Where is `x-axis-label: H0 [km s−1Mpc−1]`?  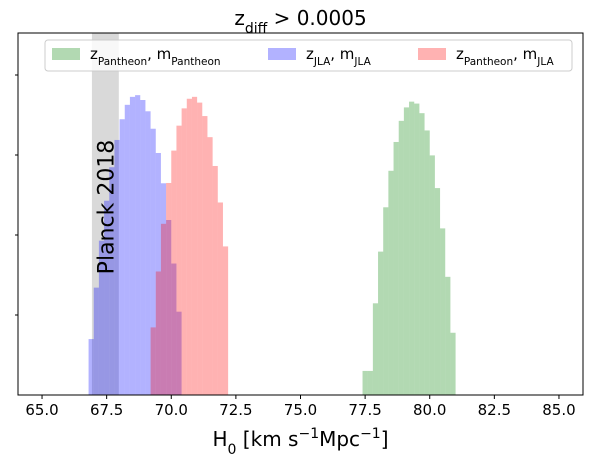 x-axis-label: H0 [km s−1Mpc−1] is located at coordinates (300, 442).